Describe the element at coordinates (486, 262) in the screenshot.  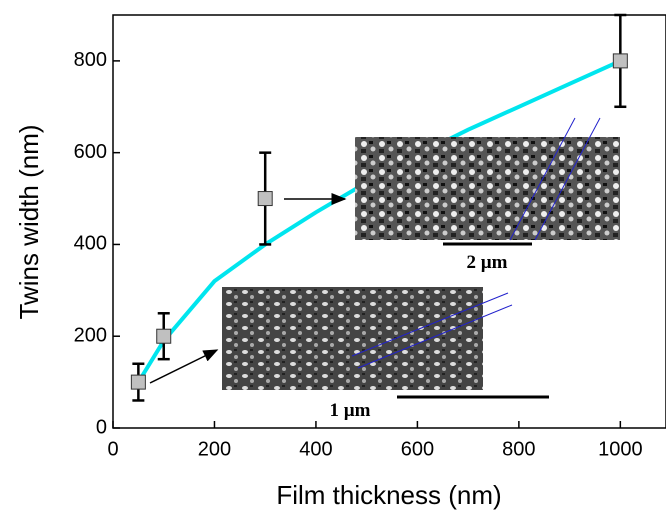
I see `scale-label: 2 µm` at that location.